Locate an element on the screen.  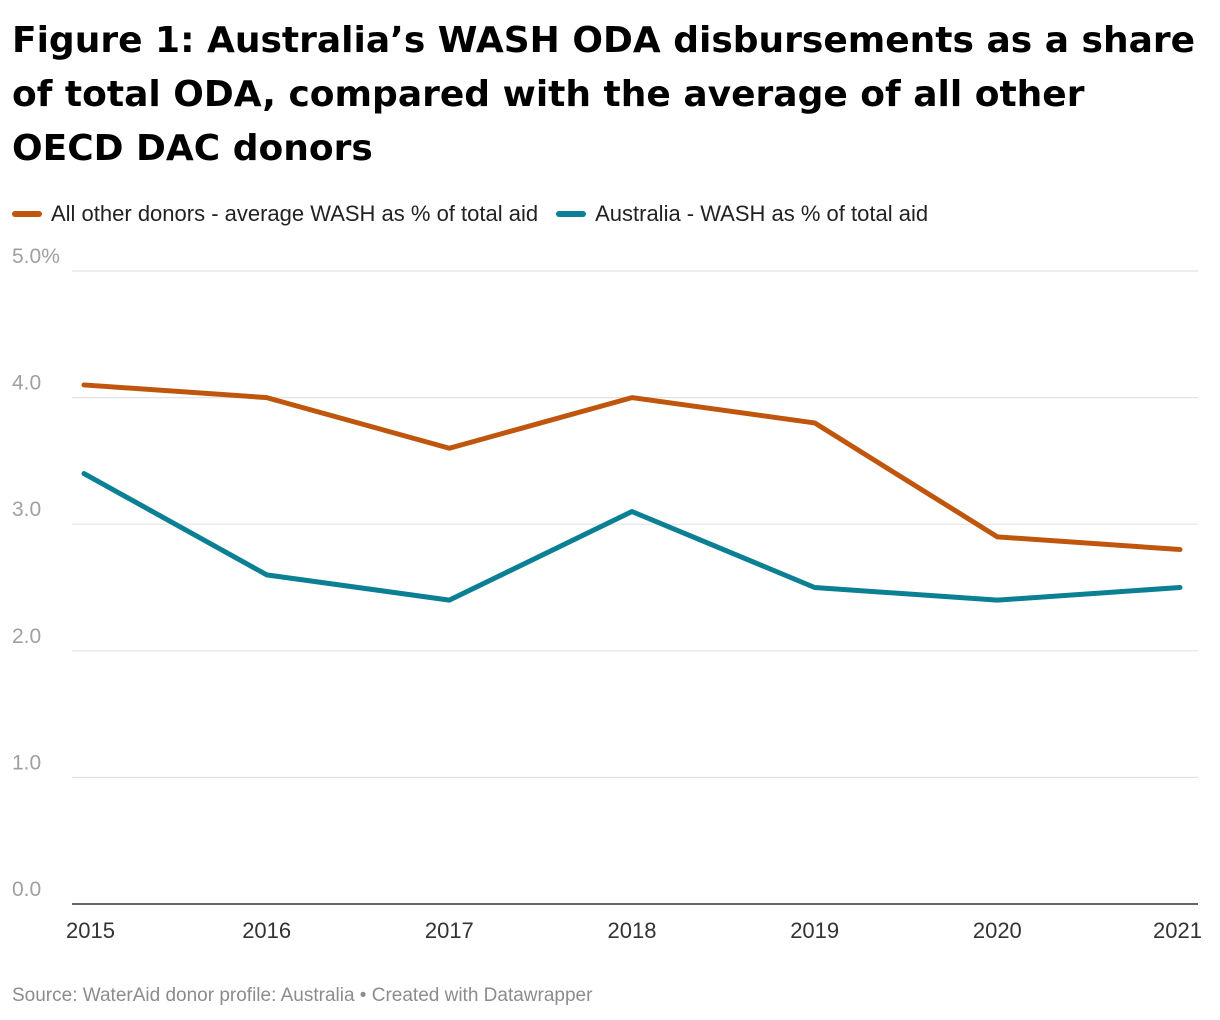
y-axis-ticks: 0.0 1.0 2.0 3.0 4.0 5.0% is located at coordinates (36, 573).